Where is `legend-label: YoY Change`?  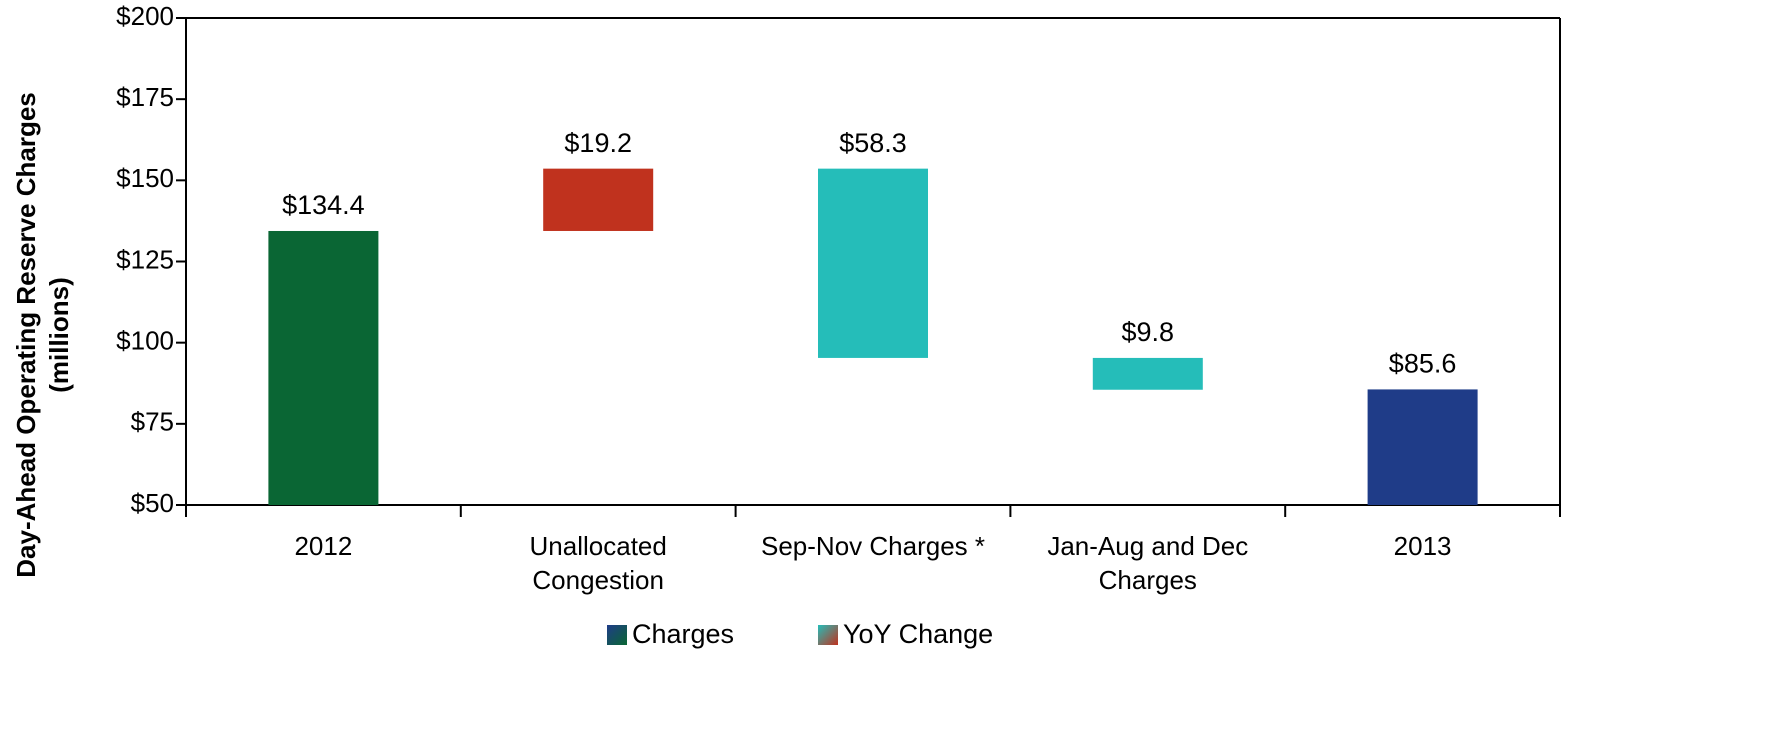 legend-label: YoY Change is located at coordinates (918, 634).